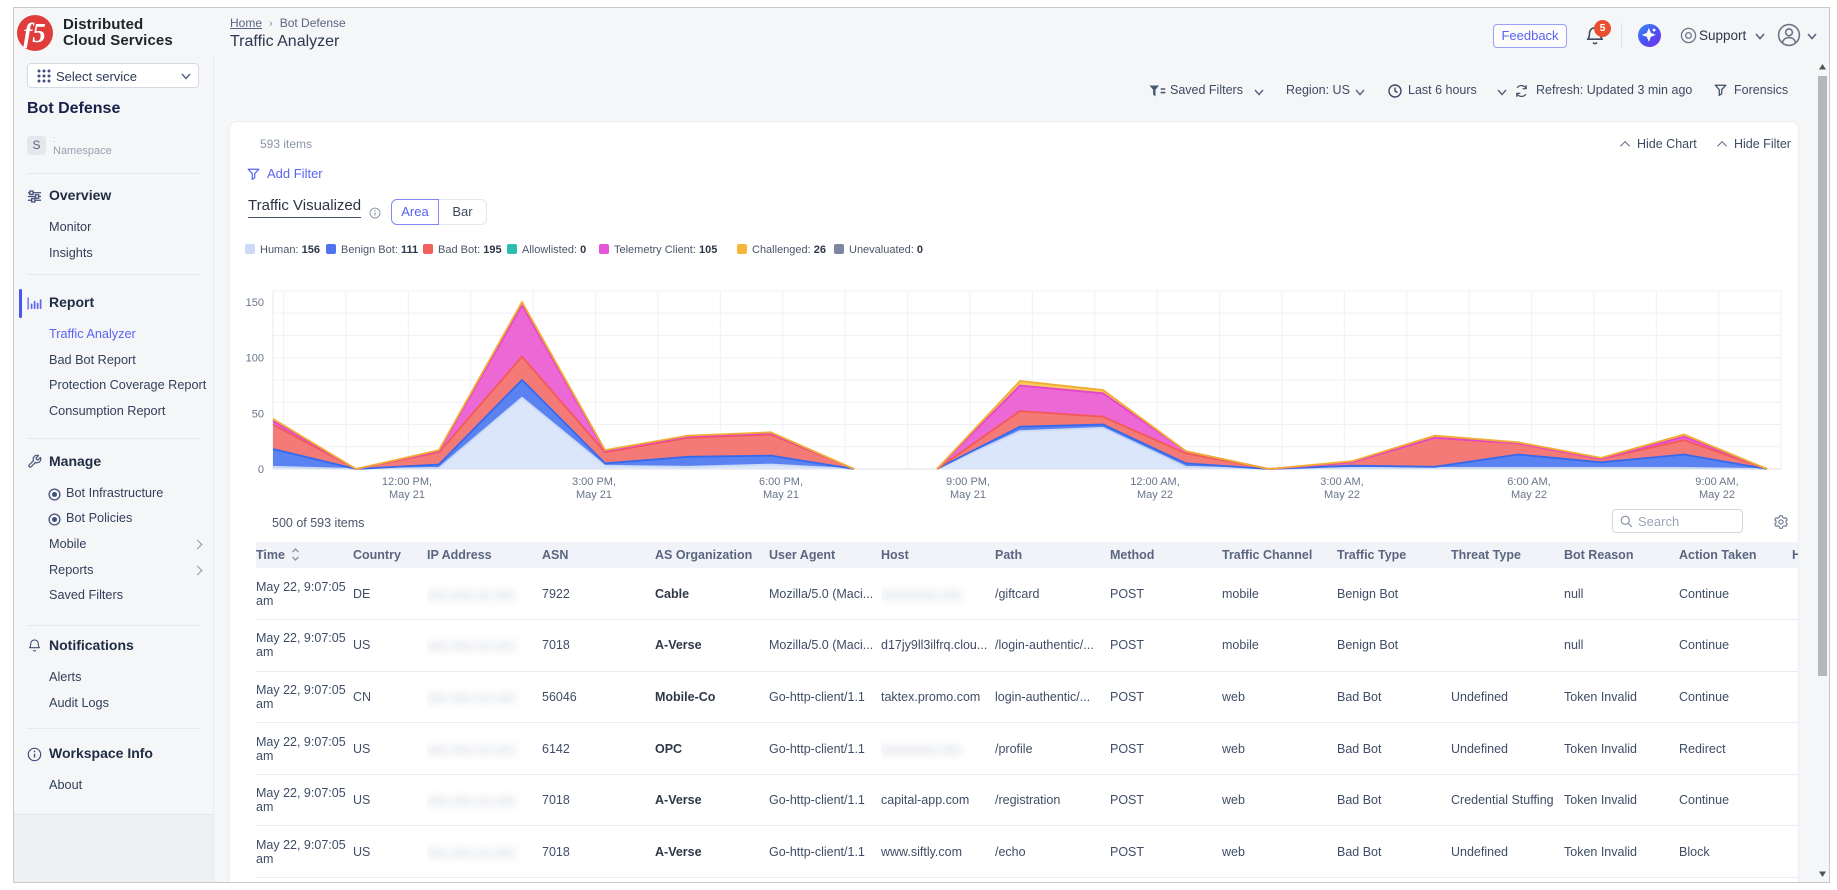 Image resolution: width=1837 pixels, height=890 pixels. Describe the element at coordinates (1528, 482) in the screenshot. I see `svg-text: 6:00 AM,` at that location.